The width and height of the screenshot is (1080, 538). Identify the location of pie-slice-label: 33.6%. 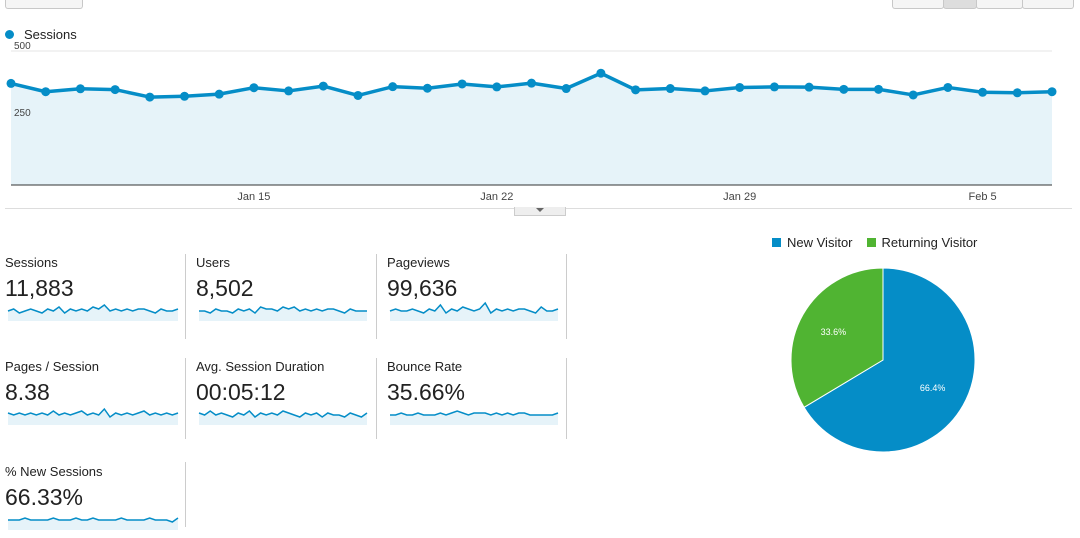
(834, 332).